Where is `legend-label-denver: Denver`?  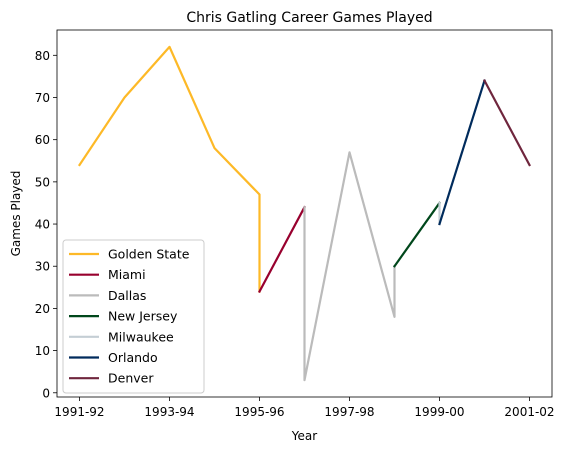
legend-label-denver: Denver is located at coordinates (131, 378).